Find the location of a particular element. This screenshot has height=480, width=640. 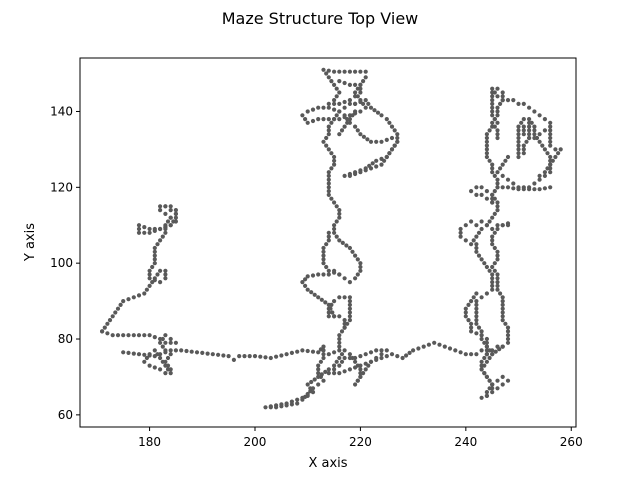

y-tick-label: 60 is located at coordinates (65, 415).